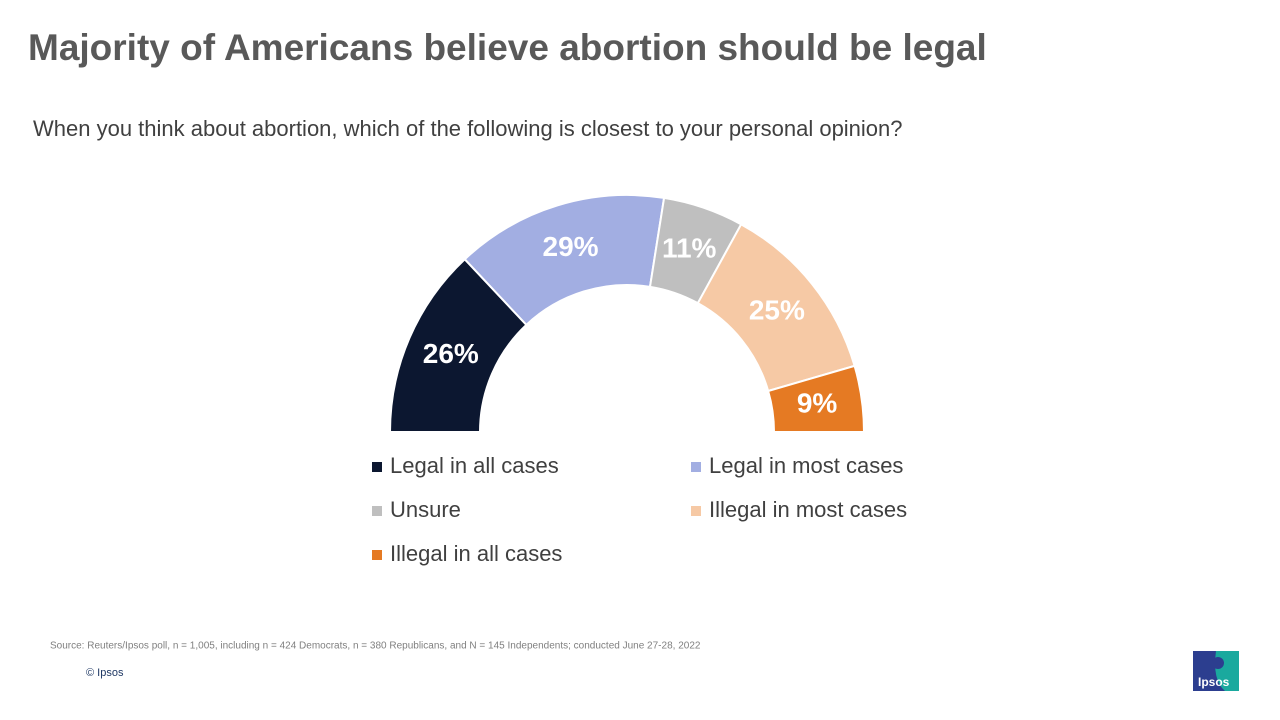  What do you see at coordinates (474, 465) in the screenshot?
I see `legend-label: Legal in all cases` at bounding box center [474, 465].